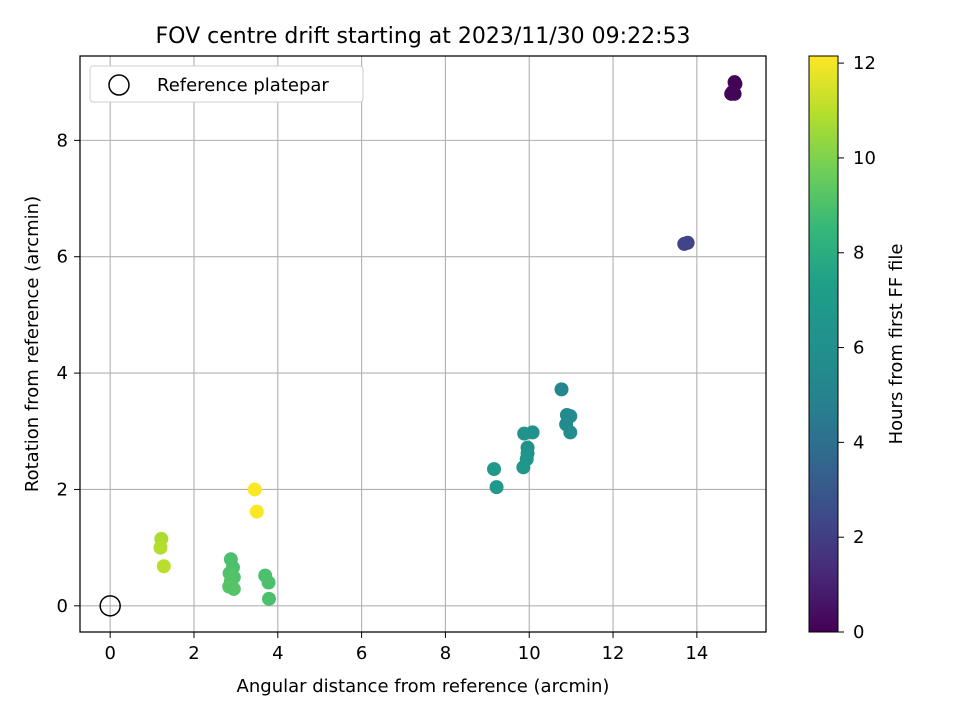  I want to click on x-tick-label-14: 14, so click(696, 653).